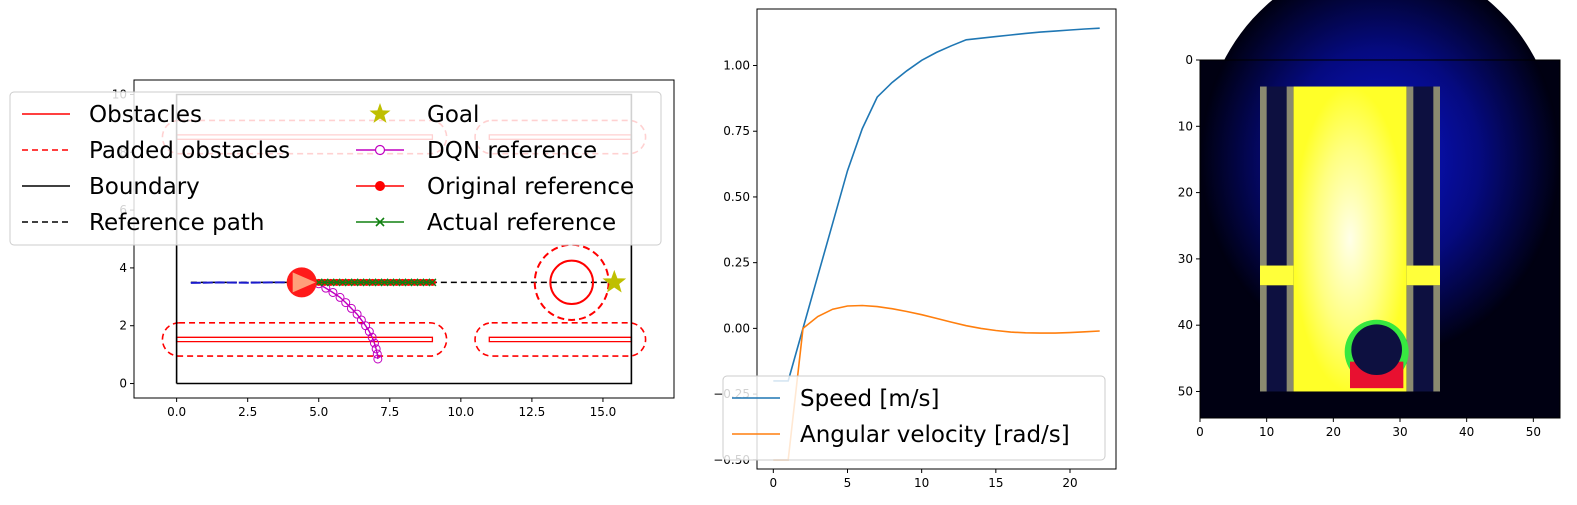 This screenshot has height=505, width=1577. What do you see at coordinates (1466, 432) in the screenshot?
I see `observation-xtick-label: 40` at bounding box center [1466, 432].